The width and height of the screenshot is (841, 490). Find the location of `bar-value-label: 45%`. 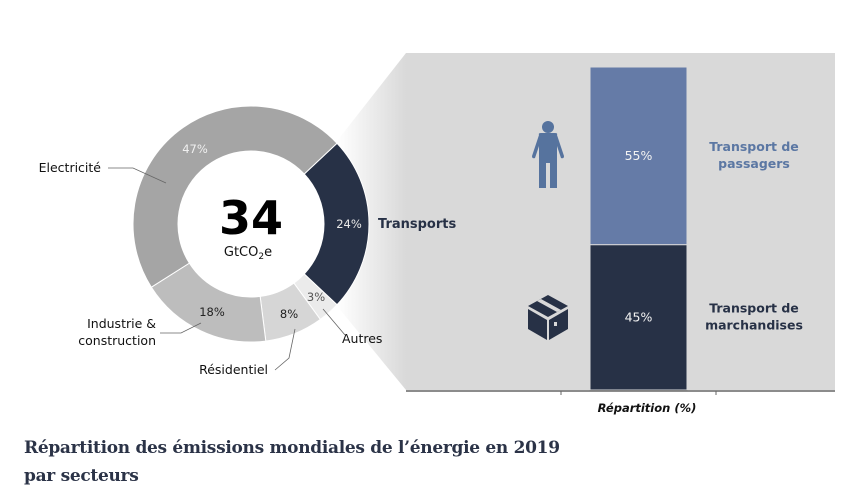

bar-value-label: 45% is located at coordinates (639, 316).